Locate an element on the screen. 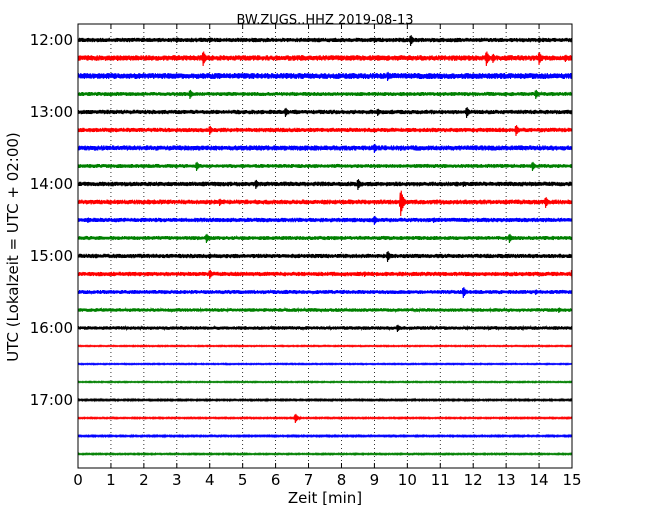  x-tick-label: 8 is located at coordinates (342, 480).